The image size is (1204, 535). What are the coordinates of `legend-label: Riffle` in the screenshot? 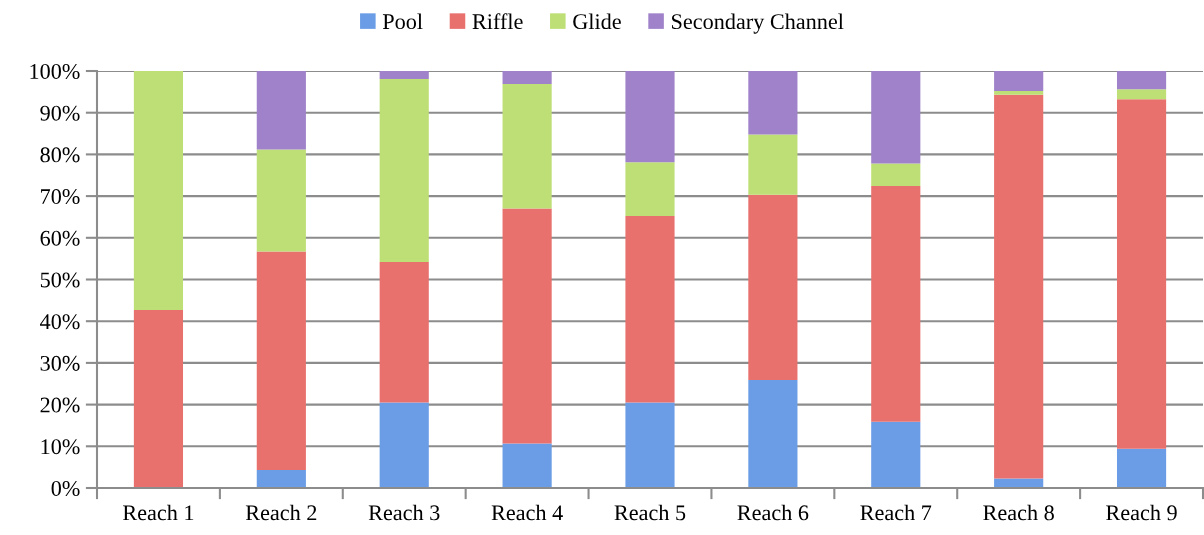 It's located at (497, 21).